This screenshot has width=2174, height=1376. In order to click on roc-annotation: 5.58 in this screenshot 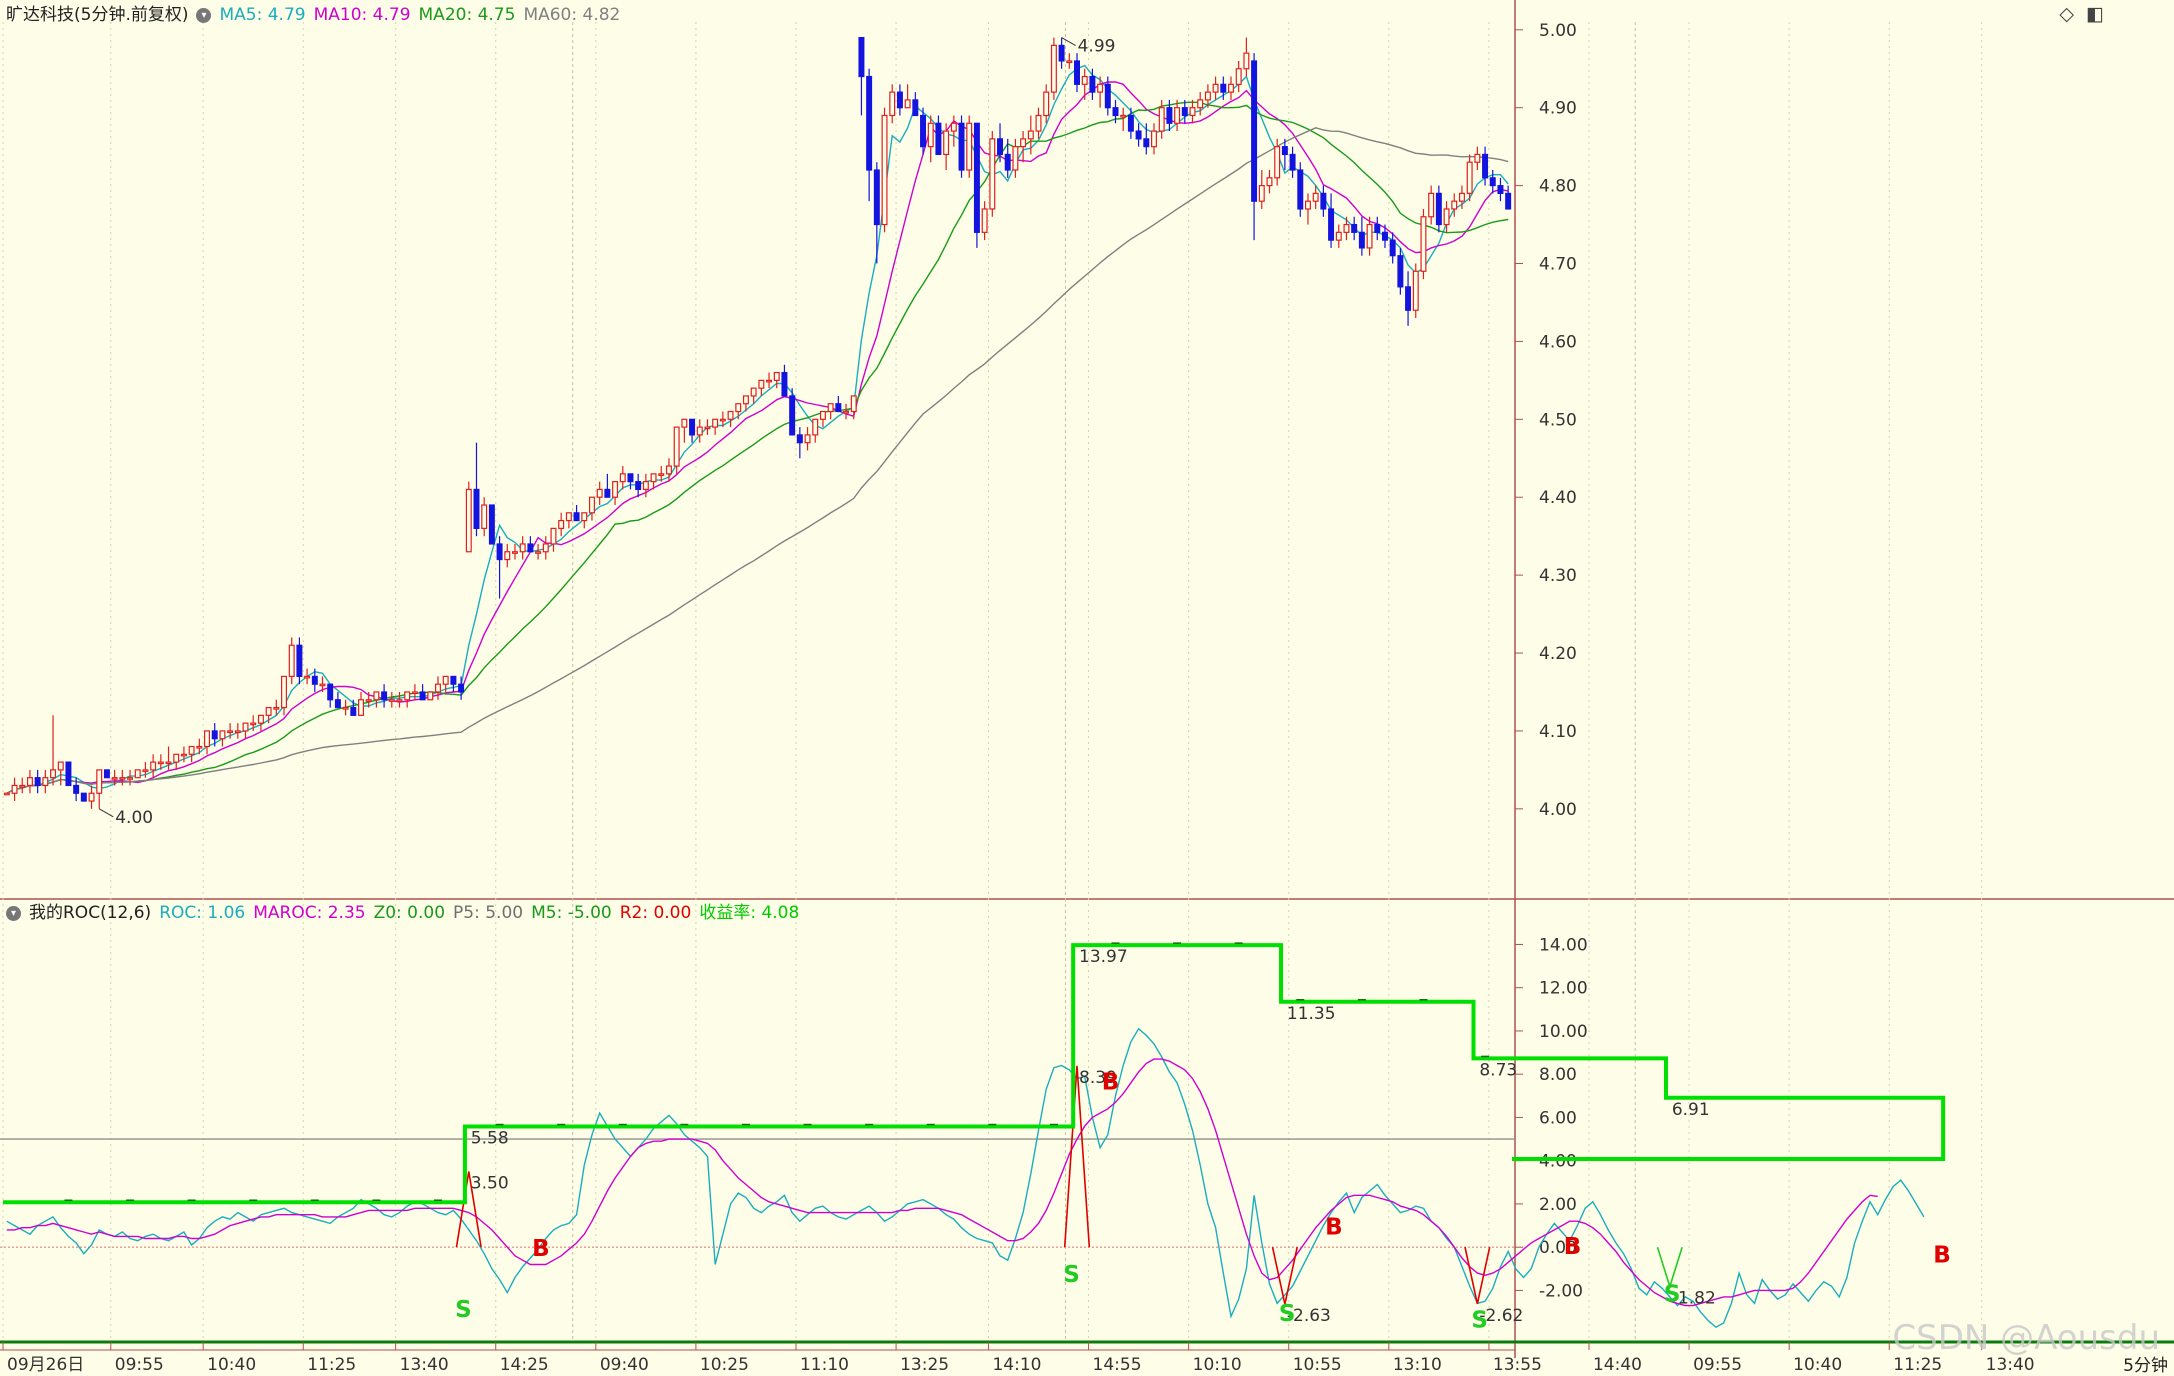, I will do `click(490, 1139)`.